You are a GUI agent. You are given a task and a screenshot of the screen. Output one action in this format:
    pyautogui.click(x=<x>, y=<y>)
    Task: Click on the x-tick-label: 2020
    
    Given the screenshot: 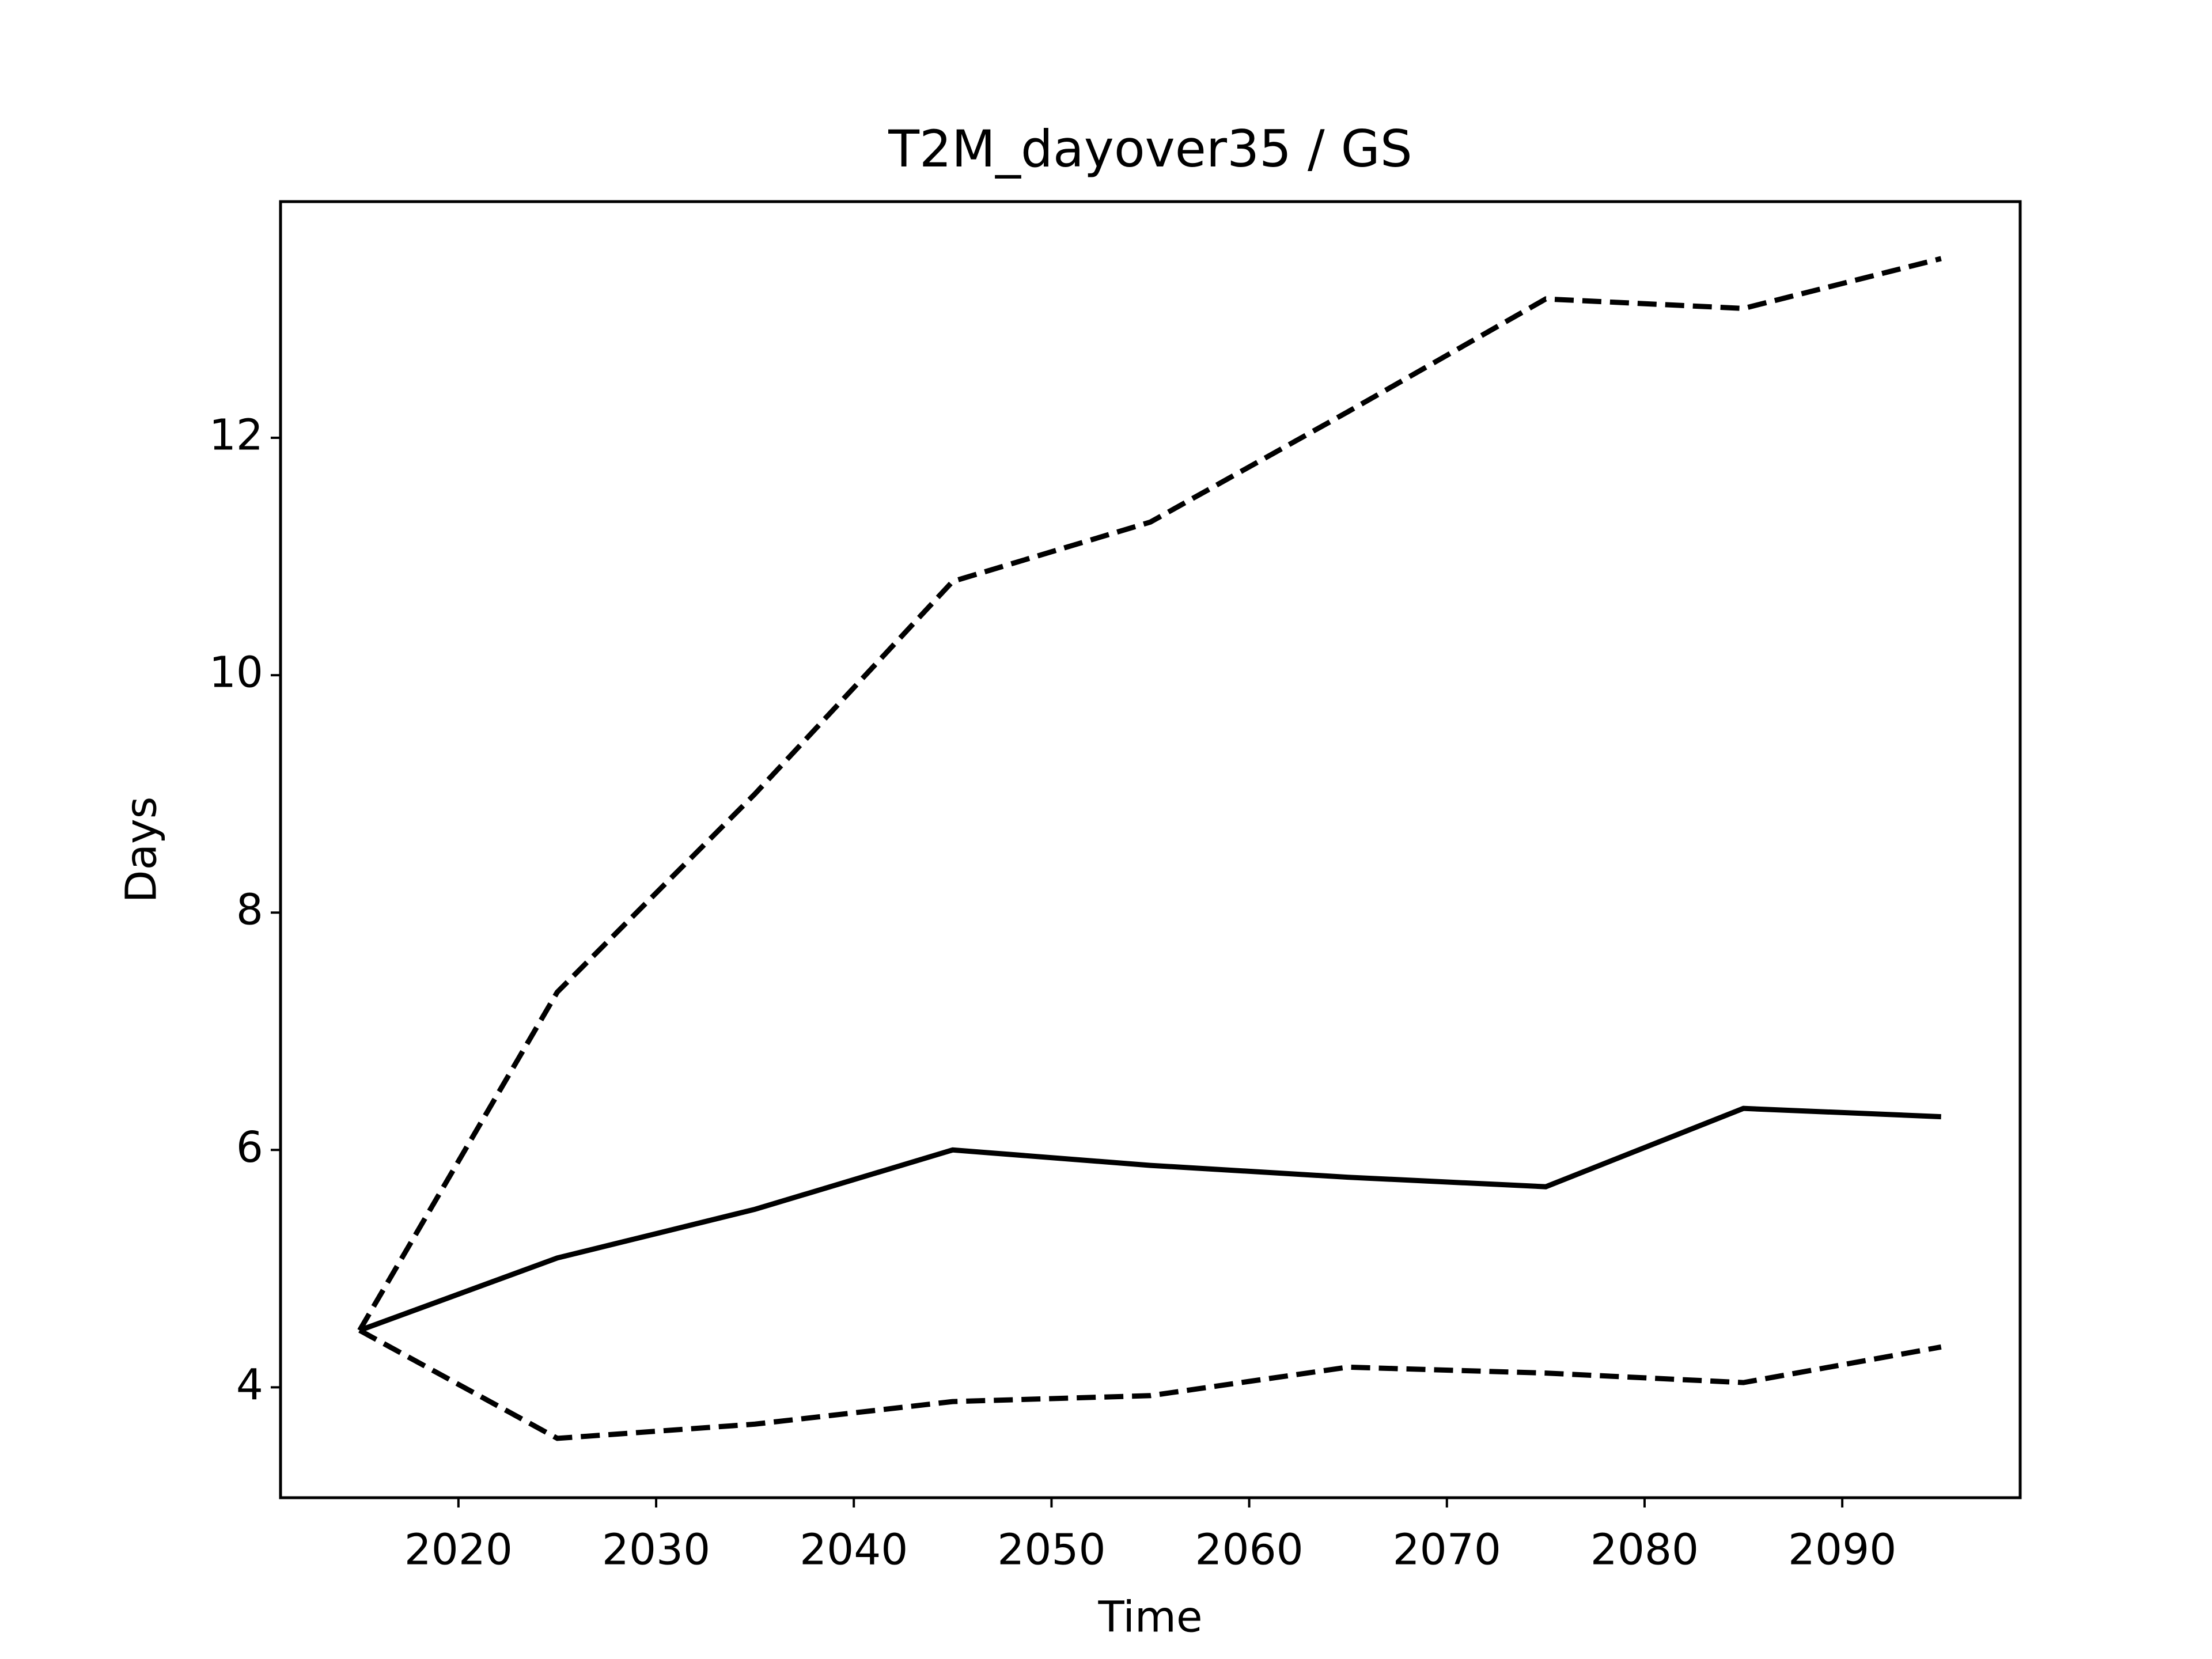 What is the action you would take?
    pyautogui.click(x=458, y=1550)
    